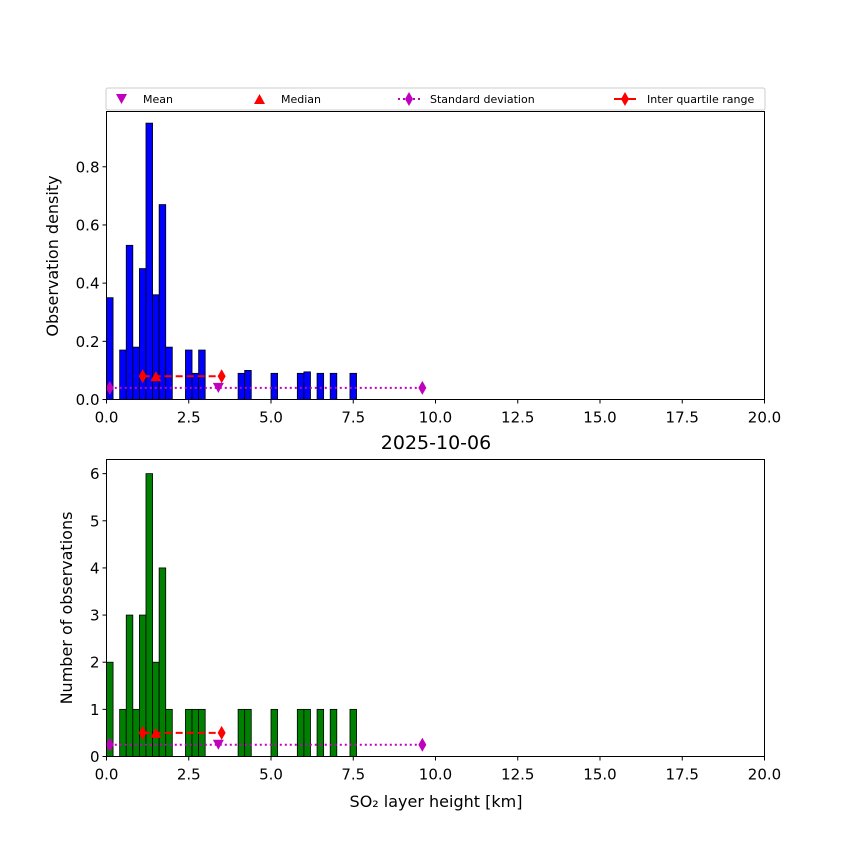 Image resolution: width=850 pixels, height=850 pixels. I want to click on bottom-y-axis-label: Number of observations, so click(66, 608).